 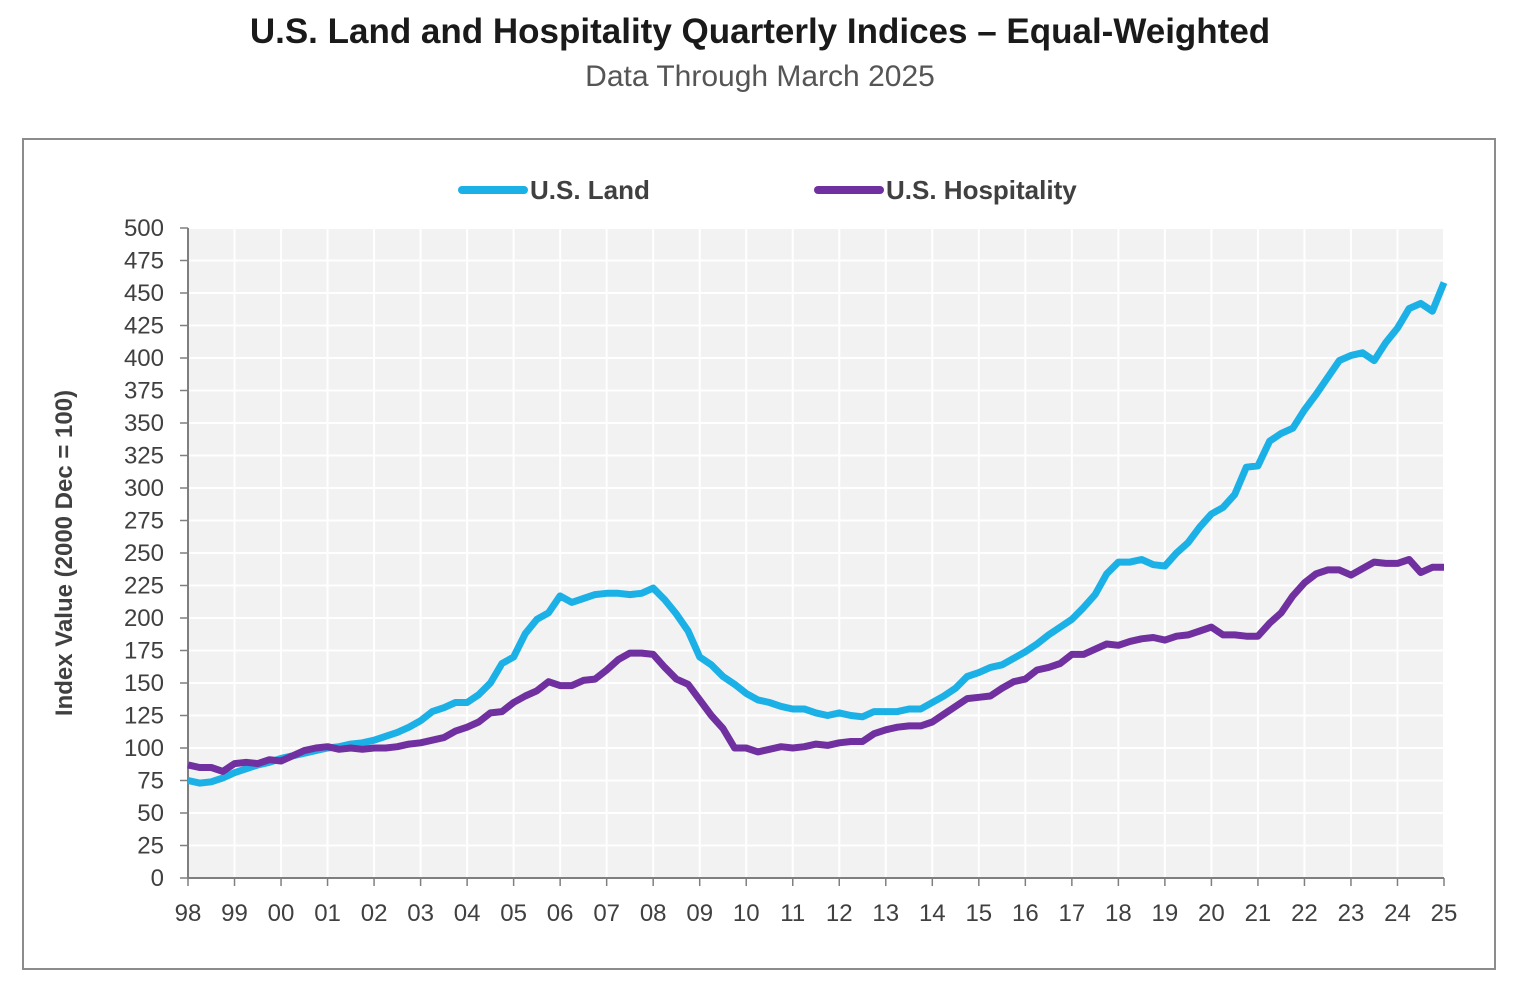 I want to click on y-tick-label: 450, so click(x=144, y=293).